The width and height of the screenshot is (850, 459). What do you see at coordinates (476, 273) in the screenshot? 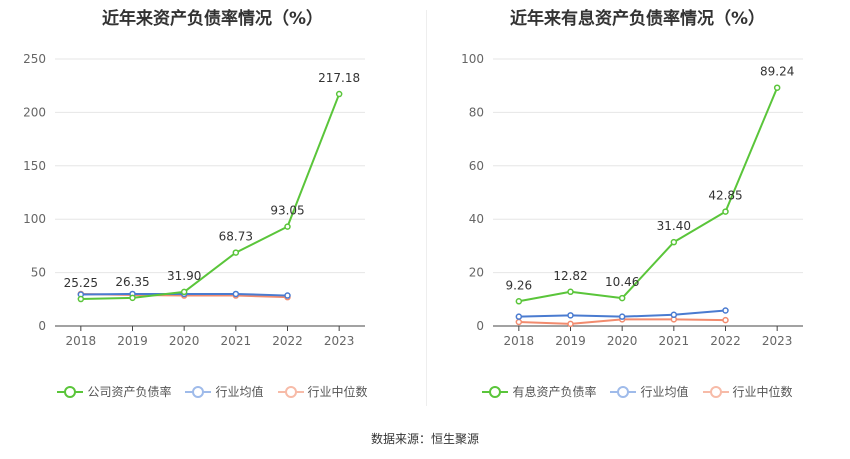
I see `y-tick-label: 20` at bounding box center [476, 273].